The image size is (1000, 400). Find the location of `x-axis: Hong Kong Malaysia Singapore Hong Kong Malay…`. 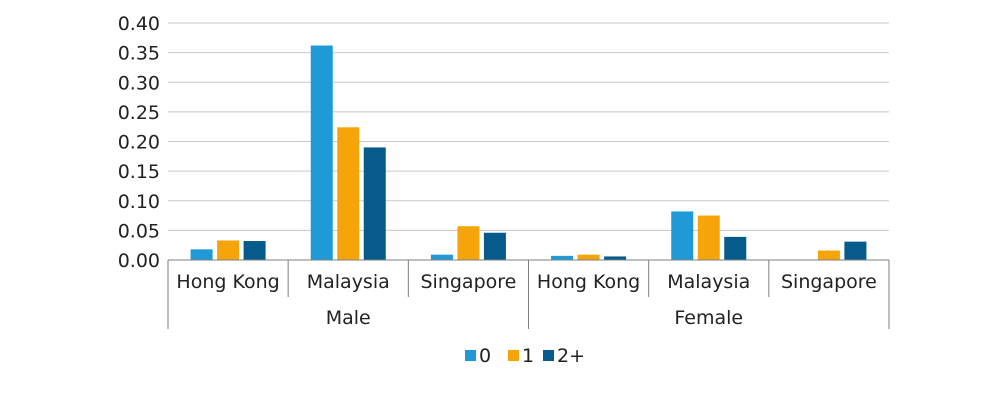

x-axis: Hong Kong Malaysia Singapore Hong Kong Malay… is located at coordinates (528, 294).